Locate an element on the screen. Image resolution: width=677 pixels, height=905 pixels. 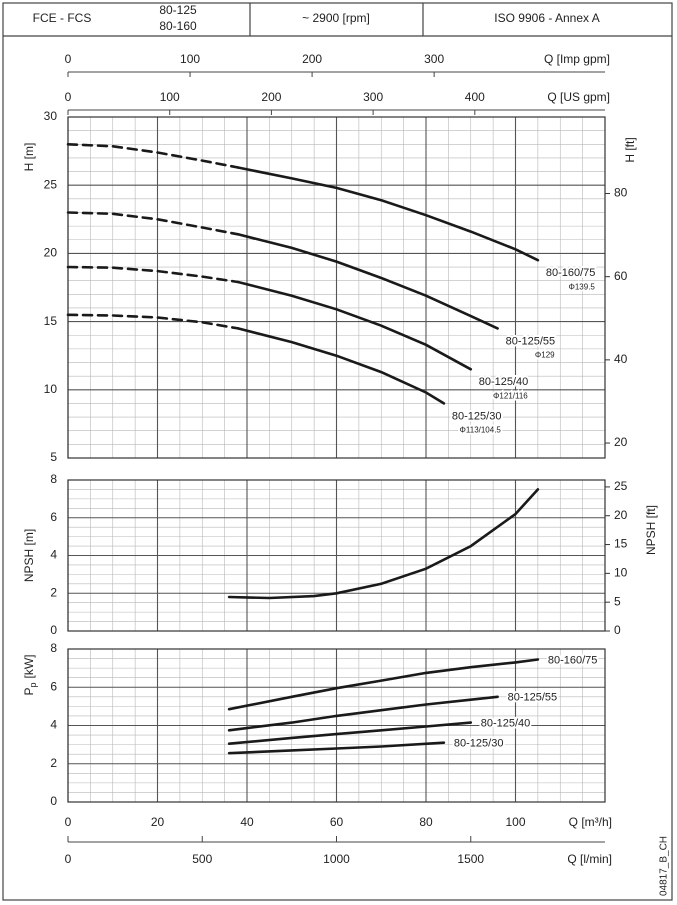
x-tick-label: 1500 is located at coordinates (470, 859).